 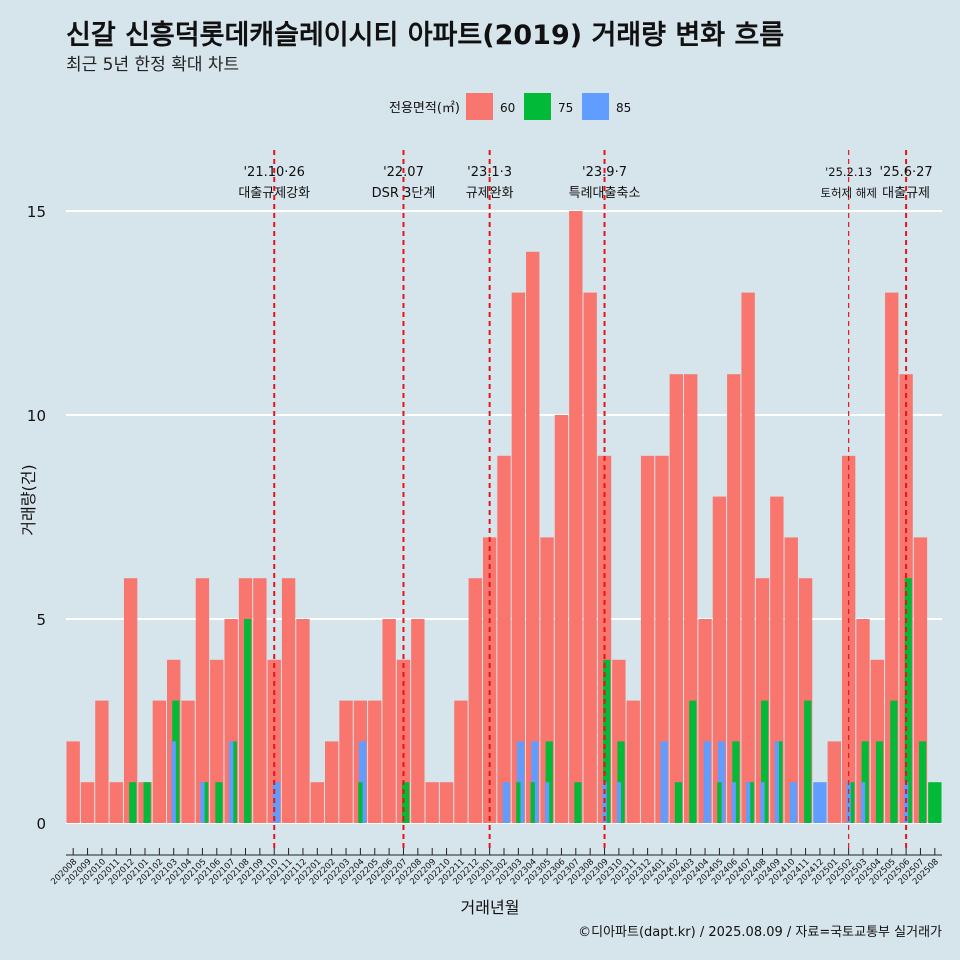 What do you see at coordinates (273, 172) in the screenshot?
I see `event-date-label: '21.10·26` at bounding box center [273, 172].